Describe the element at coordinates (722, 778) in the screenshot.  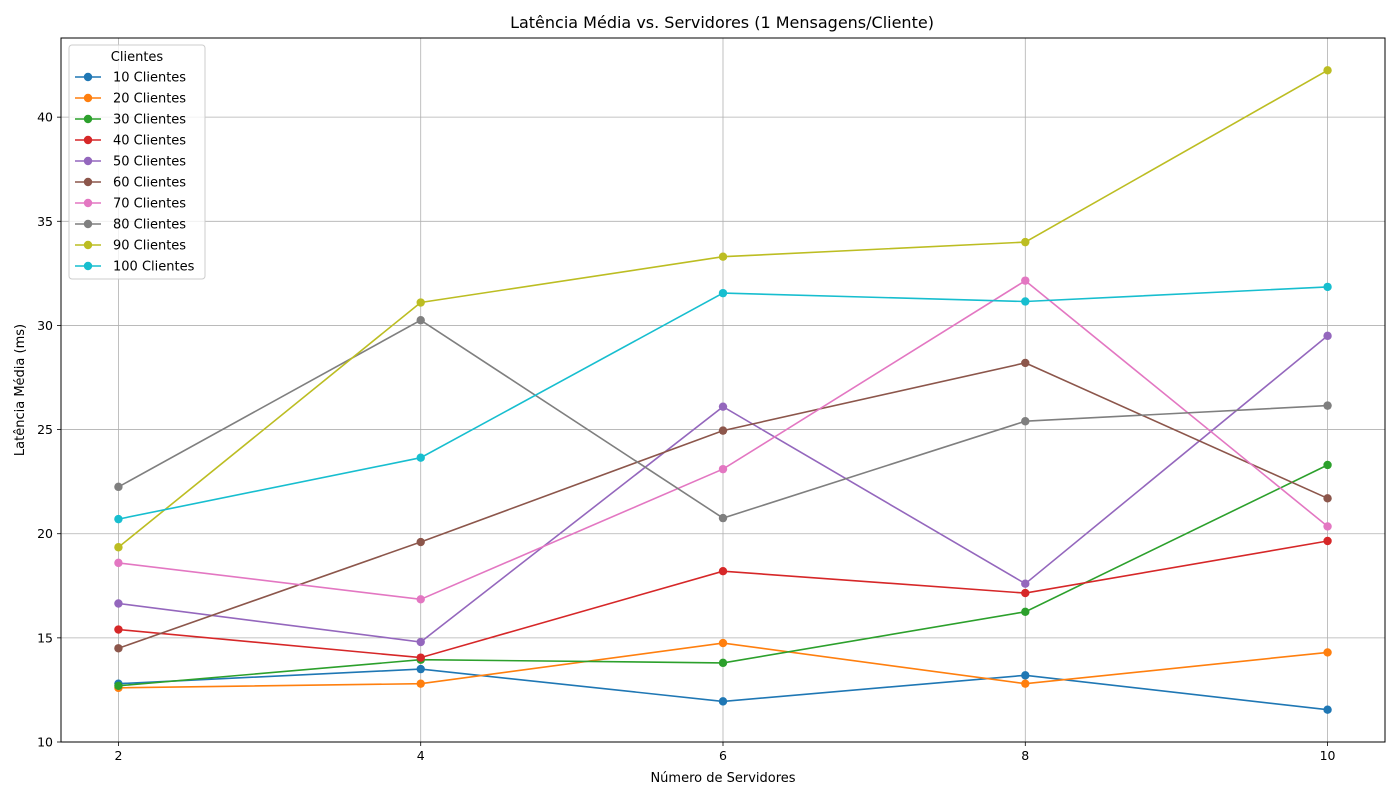
I see `x-axis-label: Número de Servidores` at that location.